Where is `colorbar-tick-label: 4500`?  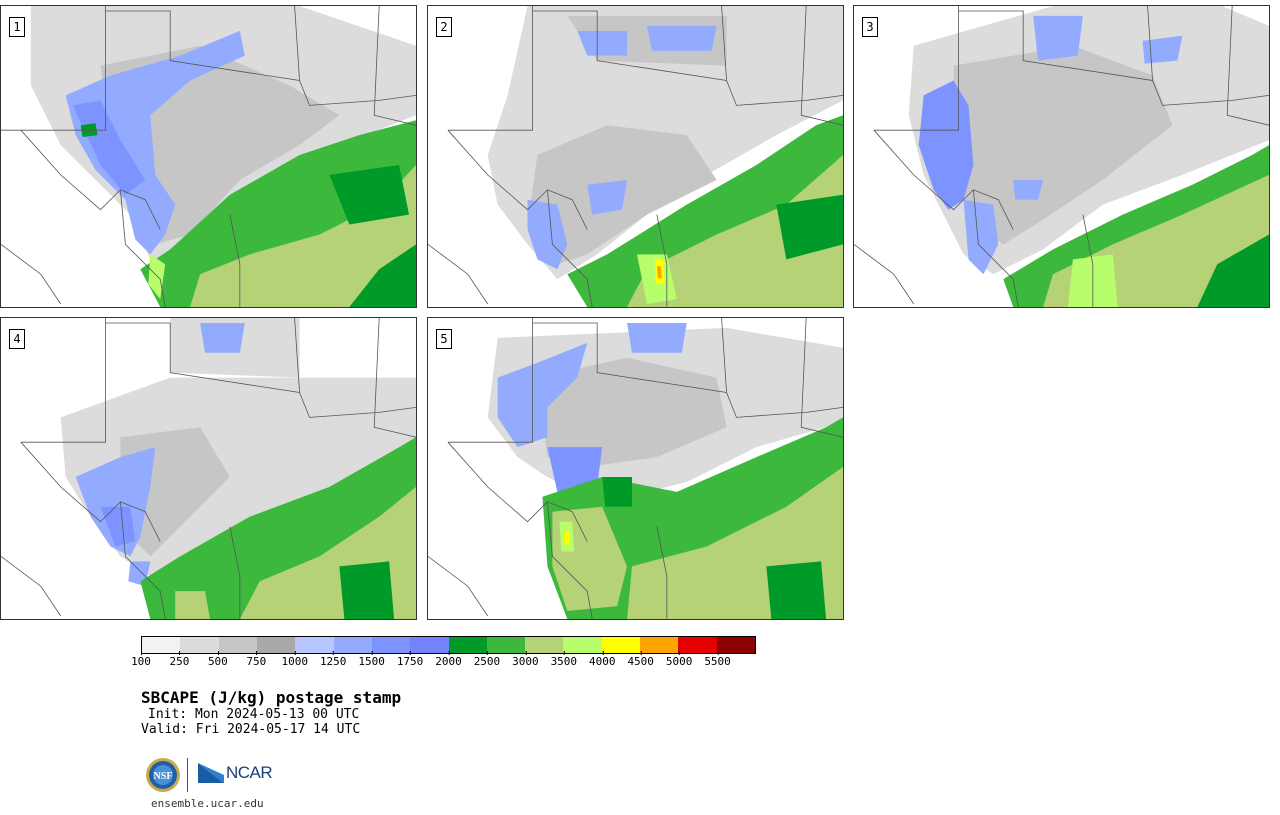
colorbar-tick-label: 4500 is located at coordinates (640, 659).